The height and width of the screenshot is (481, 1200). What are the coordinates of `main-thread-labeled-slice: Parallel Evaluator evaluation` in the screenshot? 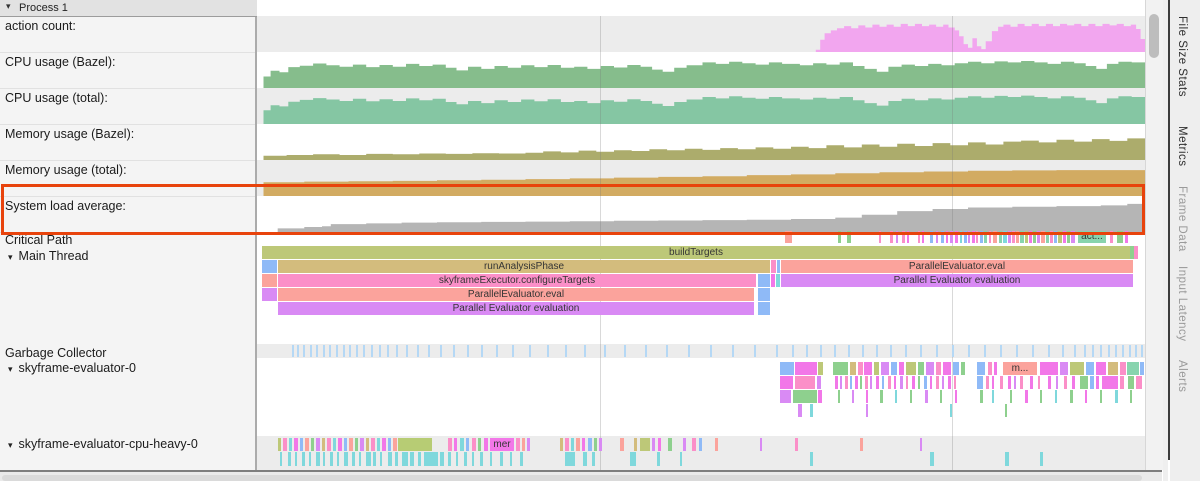 It's located at (516, 308).